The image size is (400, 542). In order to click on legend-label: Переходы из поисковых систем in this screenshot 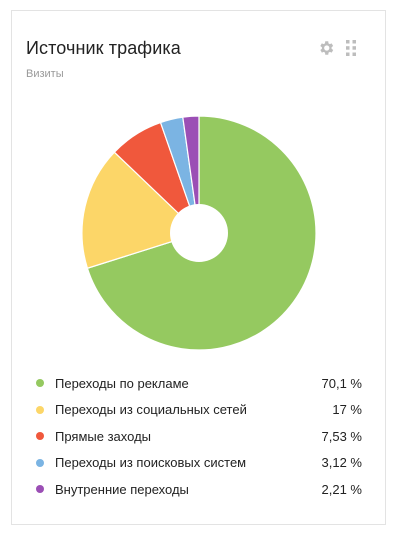, I will do `click(151, 463)`.